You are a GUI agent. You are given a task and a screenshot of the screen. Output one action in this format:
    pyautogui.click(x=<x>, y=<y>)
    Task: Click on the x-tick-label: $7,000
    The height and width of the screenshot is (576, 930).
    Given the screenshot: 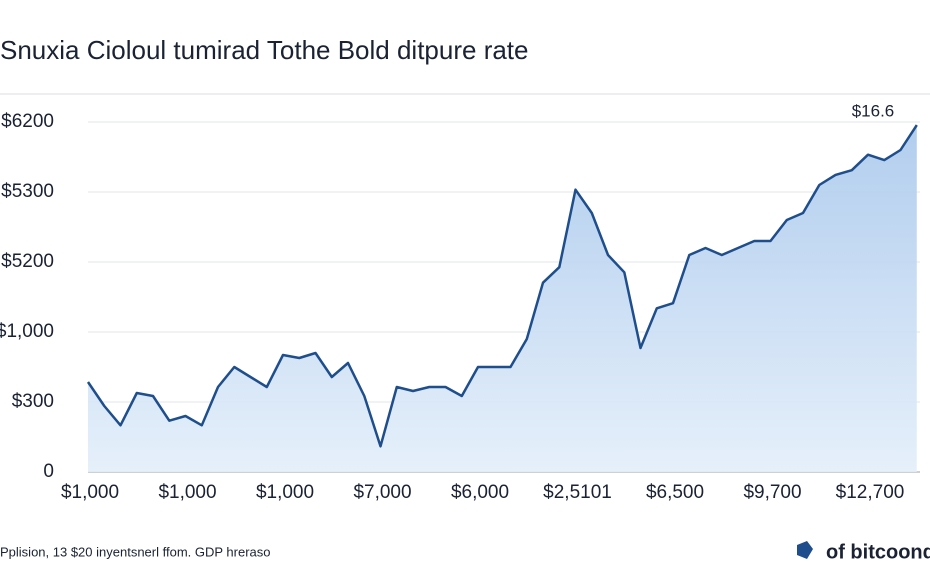 What is the action you would take?
    pyautogui.click(x=382, y=492)
    